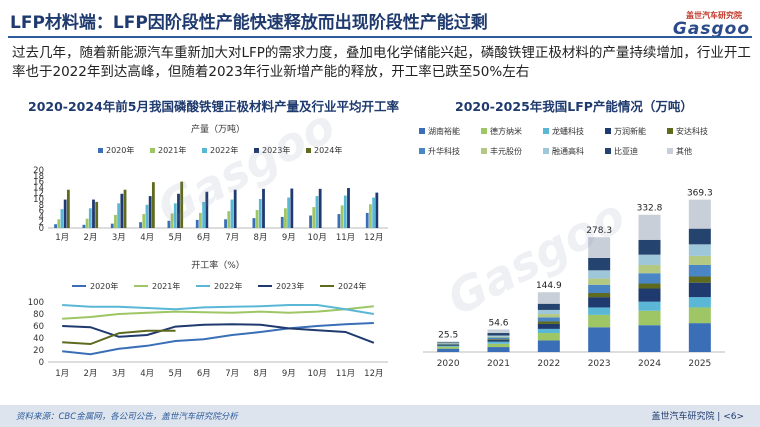  What do you see at coordinates (548, 364) in the screenshot?
I see `x-tick-label: 2022` at bounding box center [548, 364].